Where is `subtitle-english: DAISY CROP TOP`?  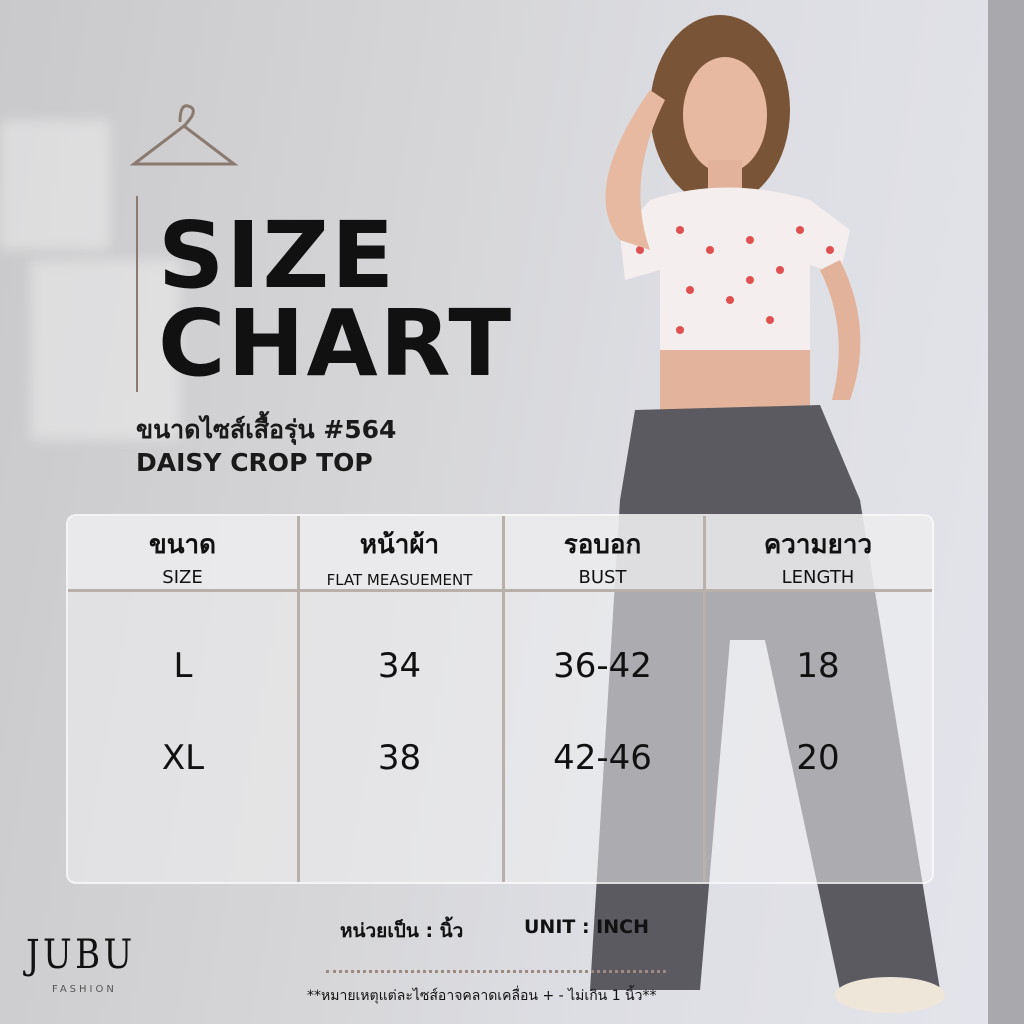
subtitle-english: DAISY CROP TOP is located at coordinates (254, 462).